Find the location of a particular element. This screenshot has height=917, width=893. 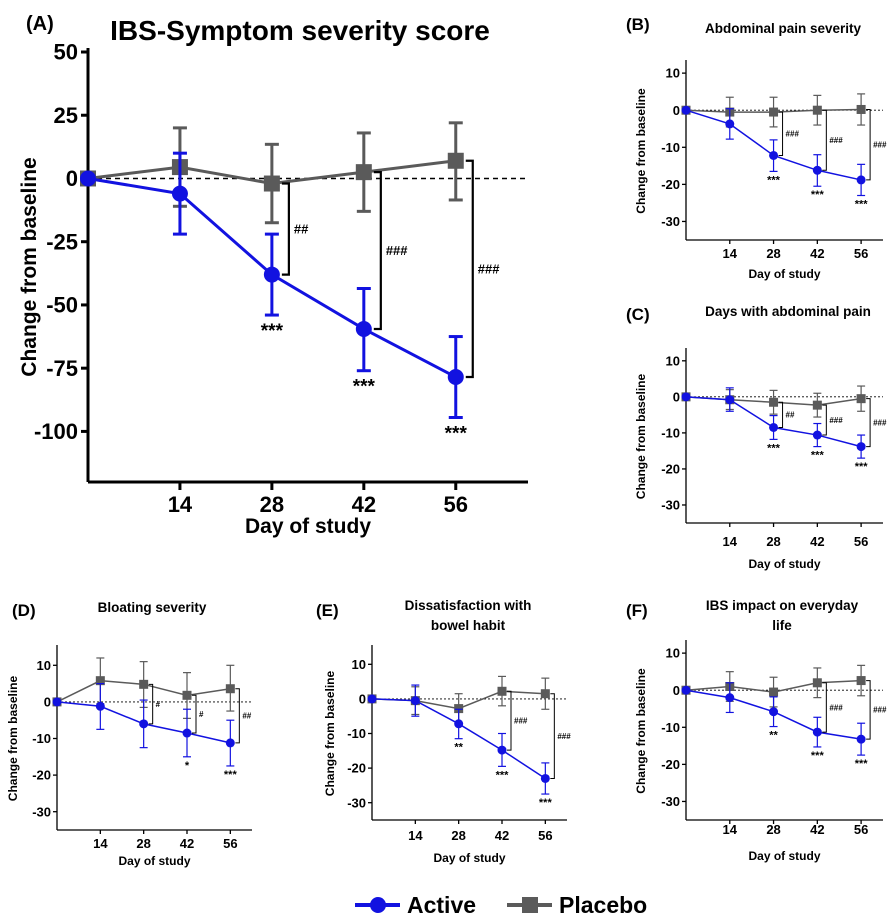

y-tick-label: -75 is located at coordinates (62, 368).